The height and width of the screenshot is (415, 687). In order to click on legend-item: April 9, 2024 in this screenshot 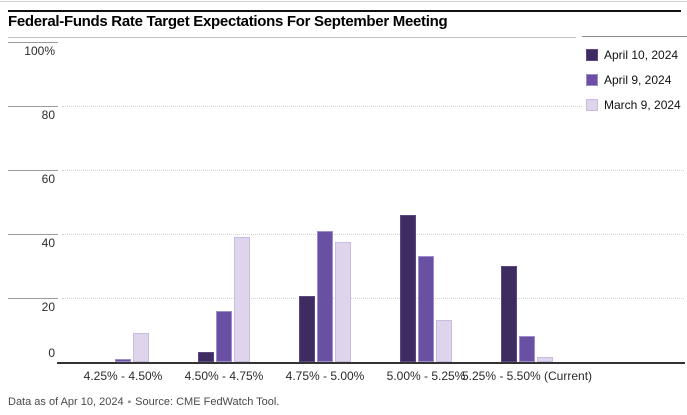, I will do `click(634, 79)`.